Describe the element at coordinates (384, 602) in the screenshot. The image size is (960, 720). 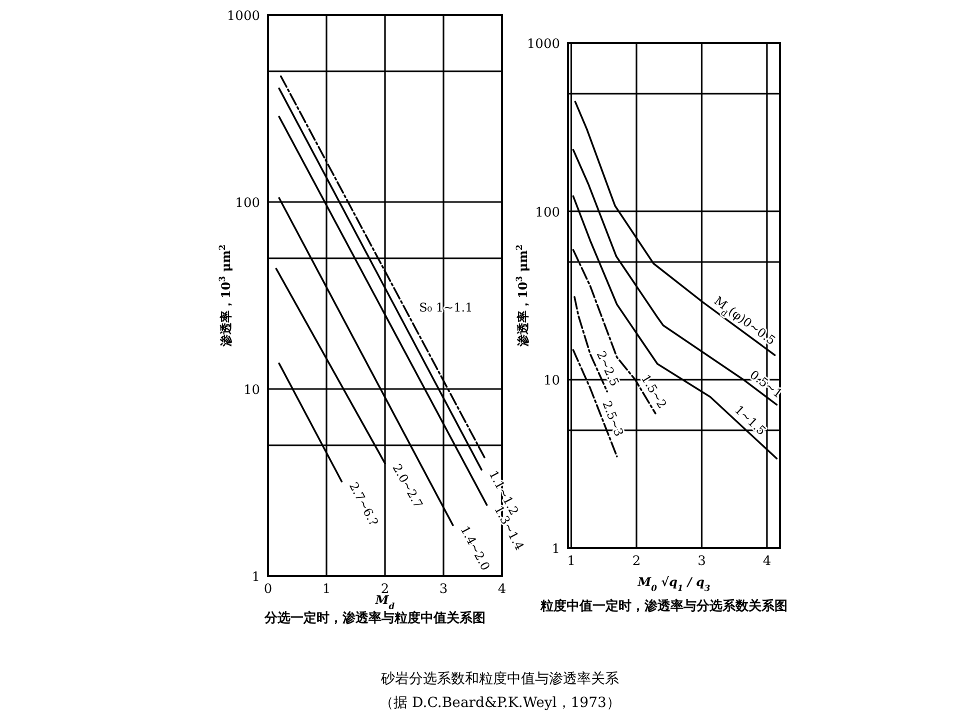
I see `x-axis-title: M$_{d}$` at that location.